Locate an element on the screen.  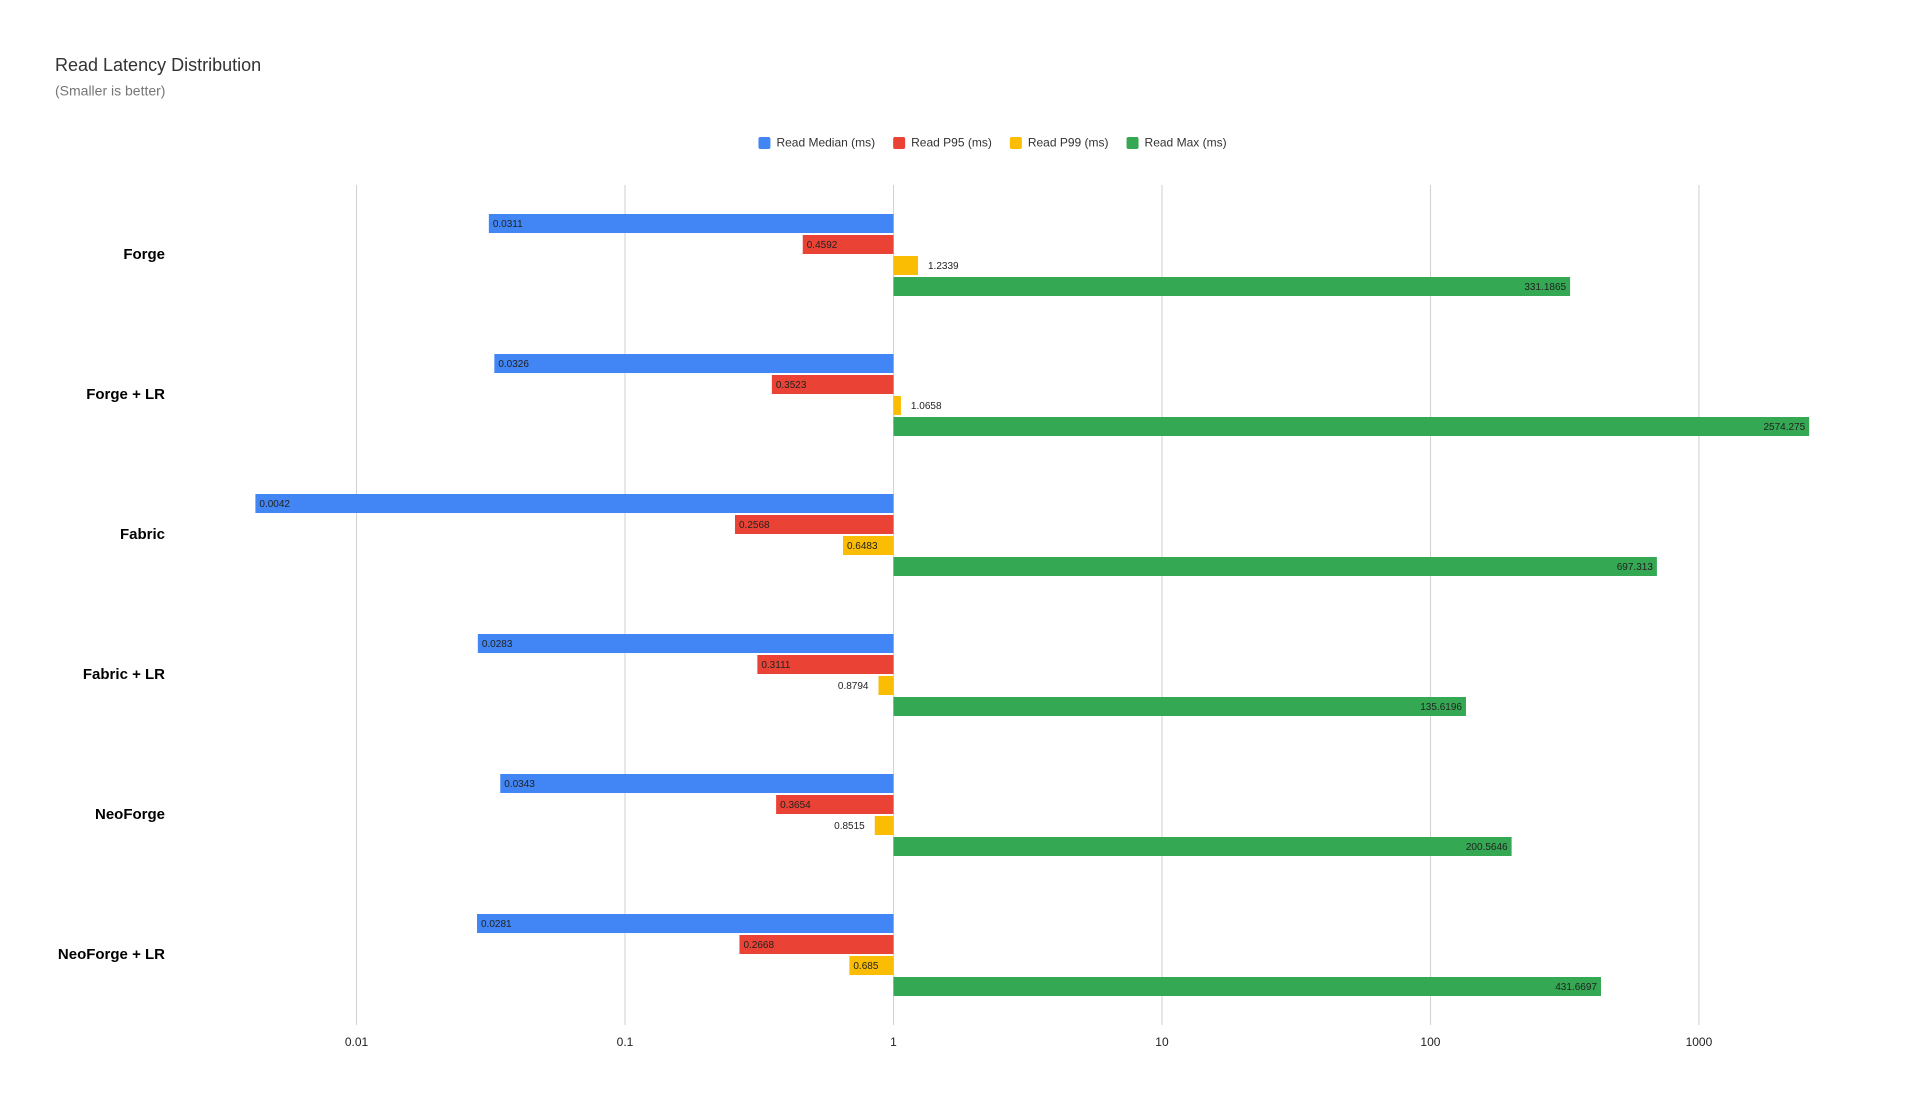
value-label: 0.8515 is located at coordinates (849, 826).